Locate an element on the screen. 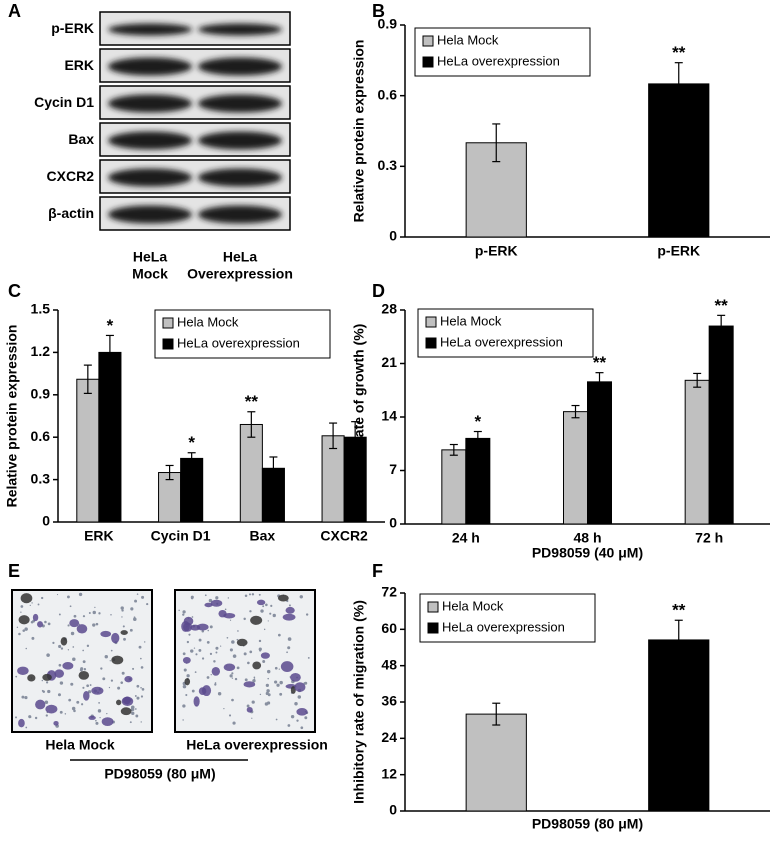 This screenshot has width=777, height=841. blot-row-label: CXCR2 is located at coordinates (71, 176).